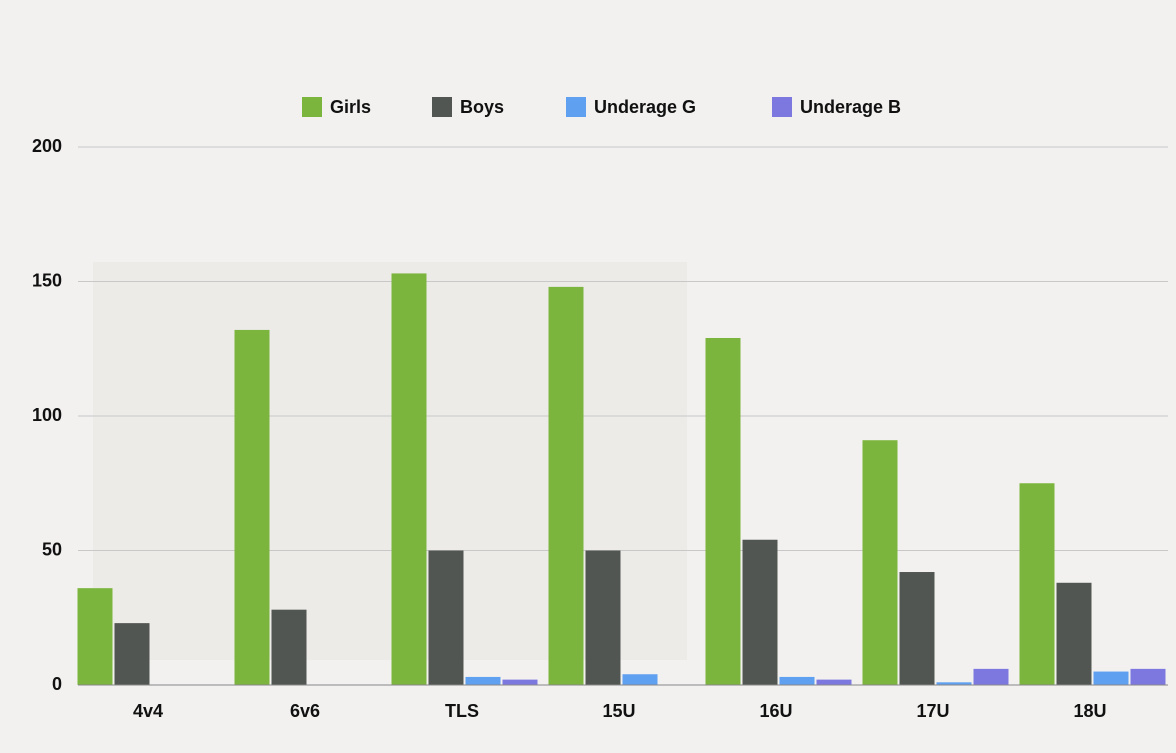  What do you see at coordinates (645, 107) in the screenshot?
I see `legend-label: Underage G` at bounding box center [645, 107].